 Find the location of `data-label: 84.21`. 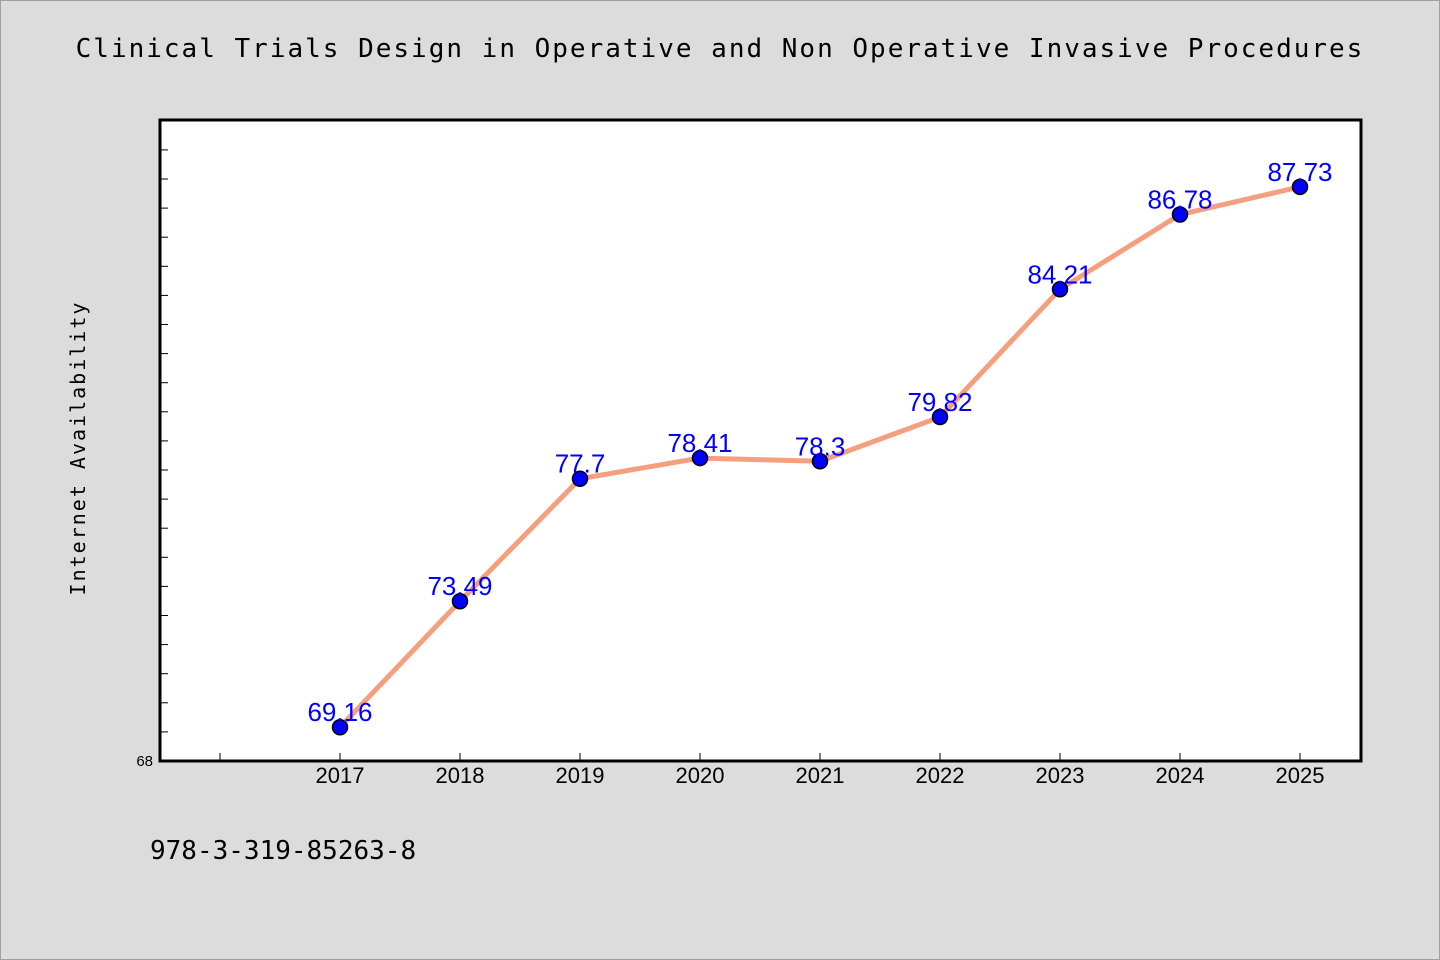

data-label: 84.21 is located at coordinates (1059, 274).